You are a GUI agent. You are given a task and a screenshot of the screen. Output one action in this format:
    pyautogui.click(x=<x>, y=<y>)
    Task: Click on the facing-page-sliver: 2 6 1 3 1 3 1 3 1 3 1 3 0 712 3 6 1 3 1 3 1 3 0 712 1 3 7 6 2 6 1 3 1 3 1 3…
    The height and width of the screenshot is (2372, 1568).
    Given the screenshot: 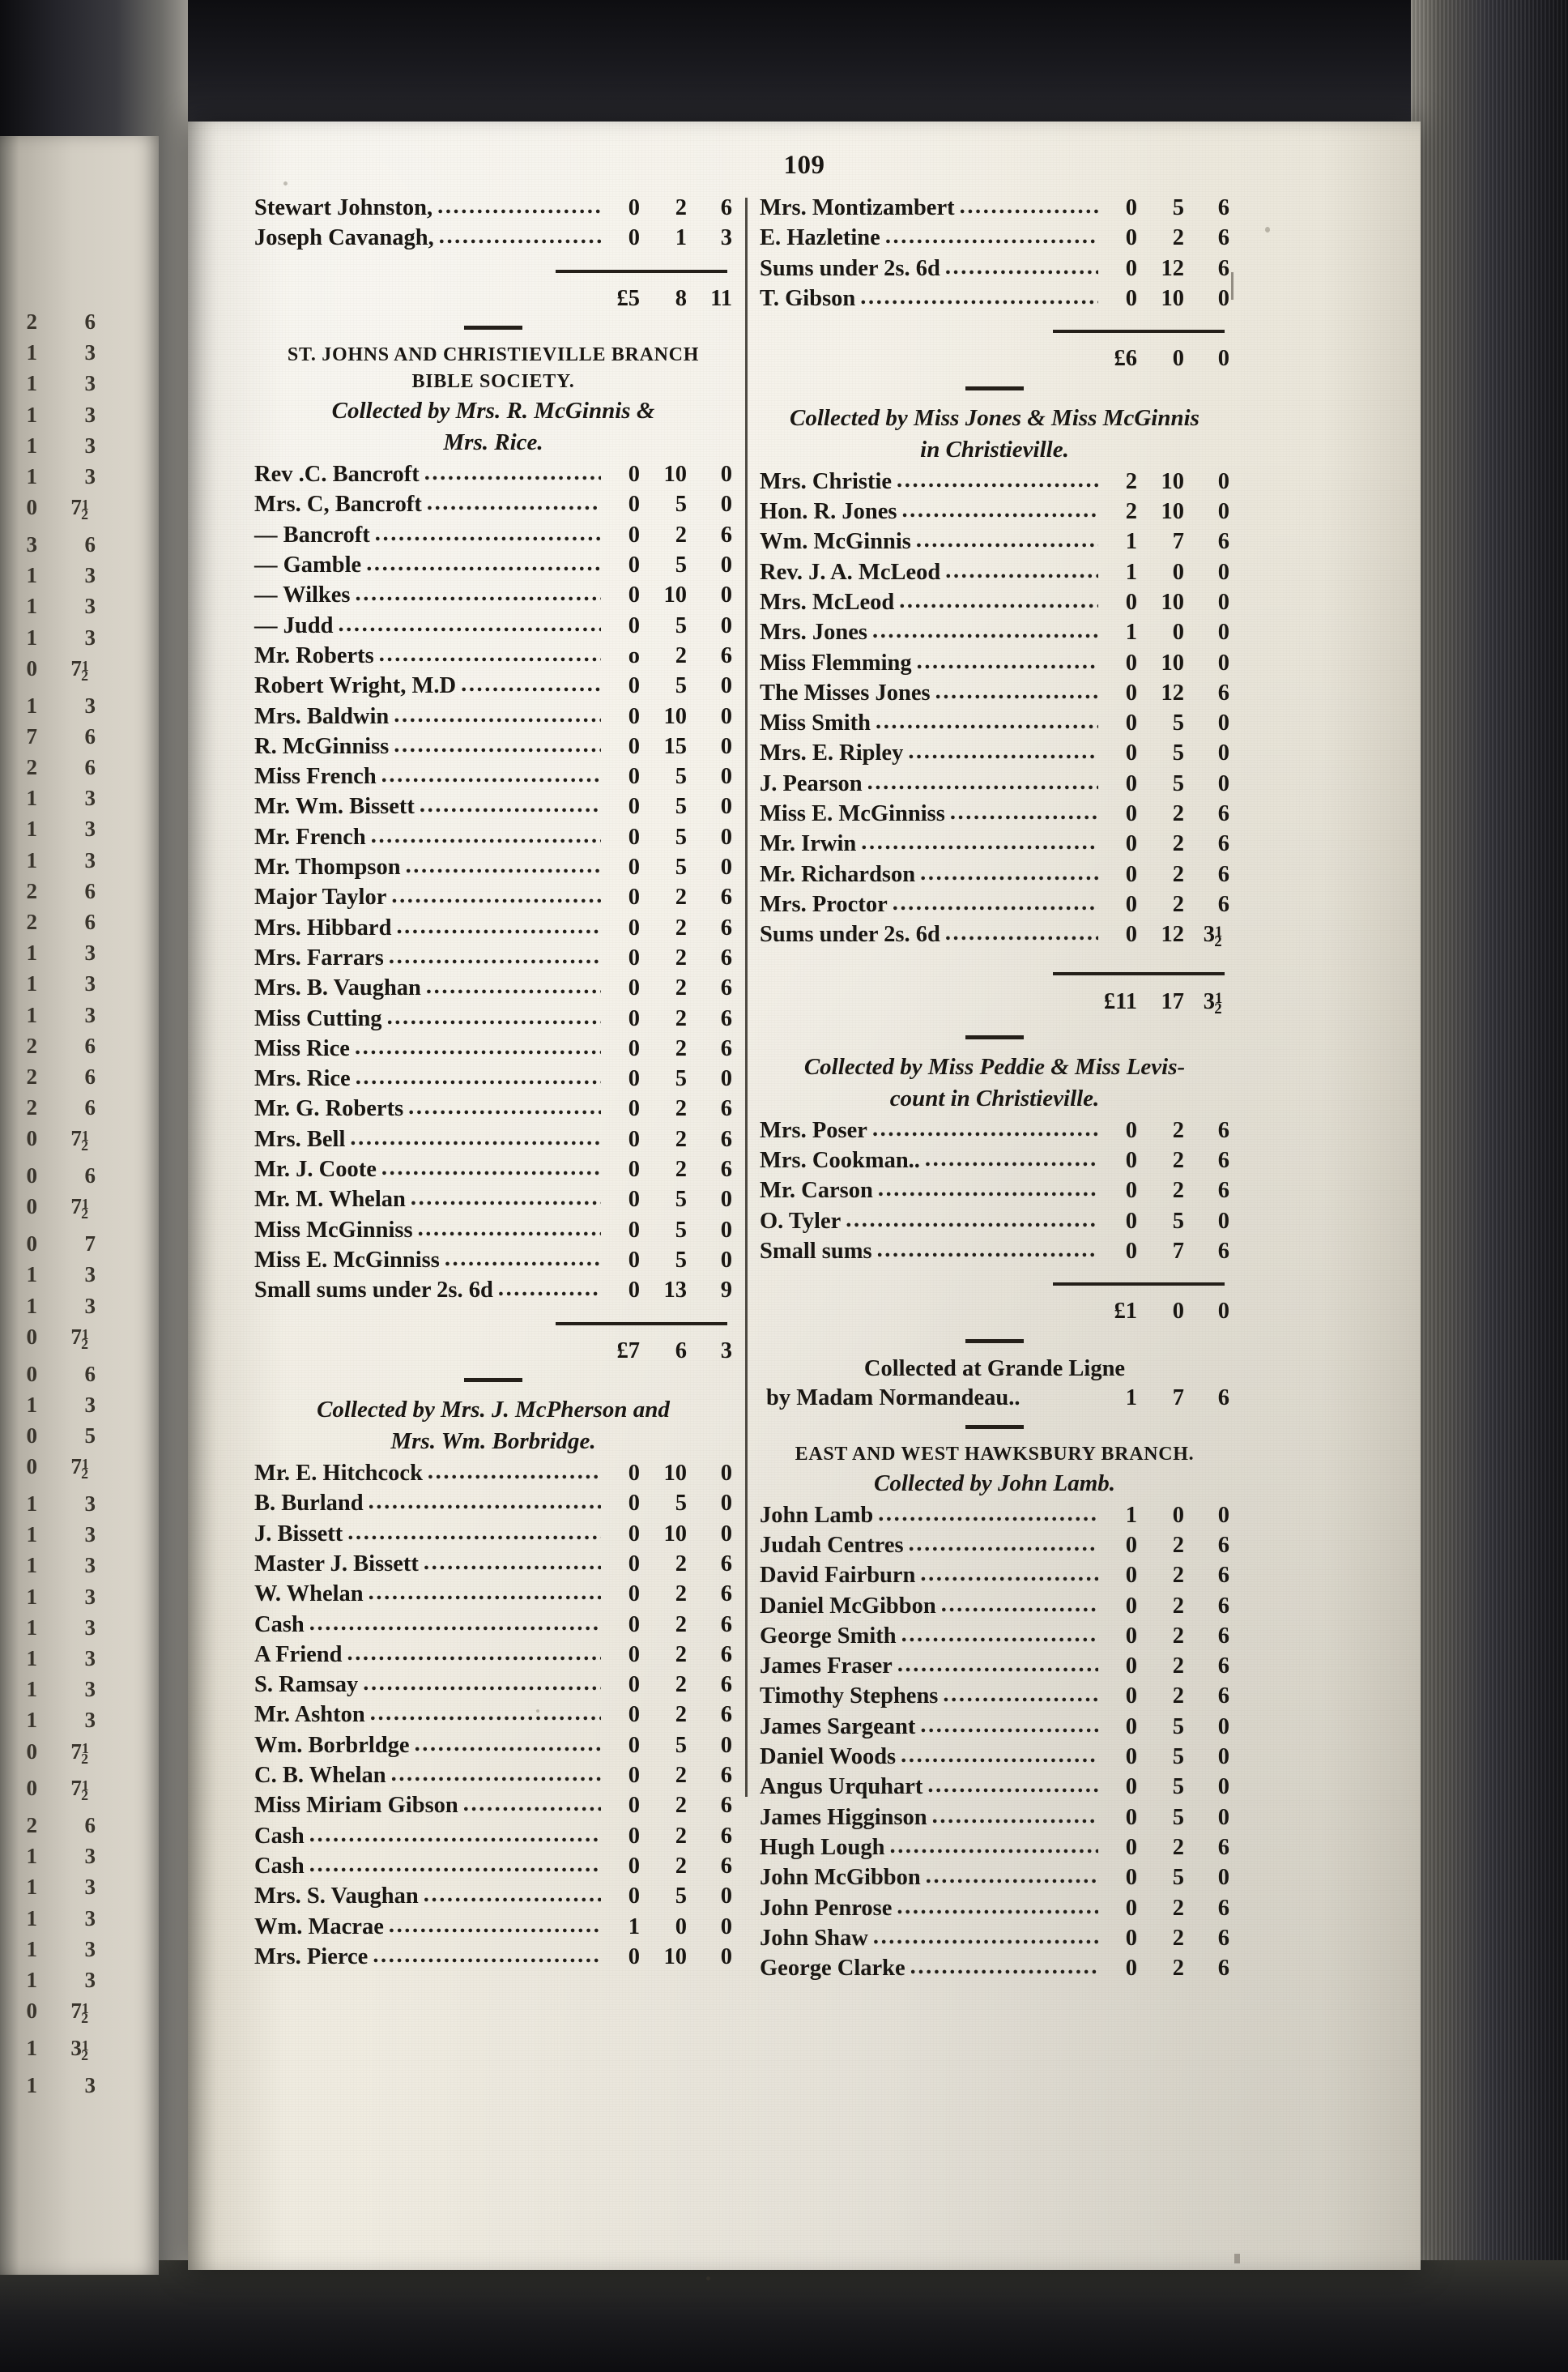 What is the action you would take?
    pyautogui.click(x=79, y=1205)
    